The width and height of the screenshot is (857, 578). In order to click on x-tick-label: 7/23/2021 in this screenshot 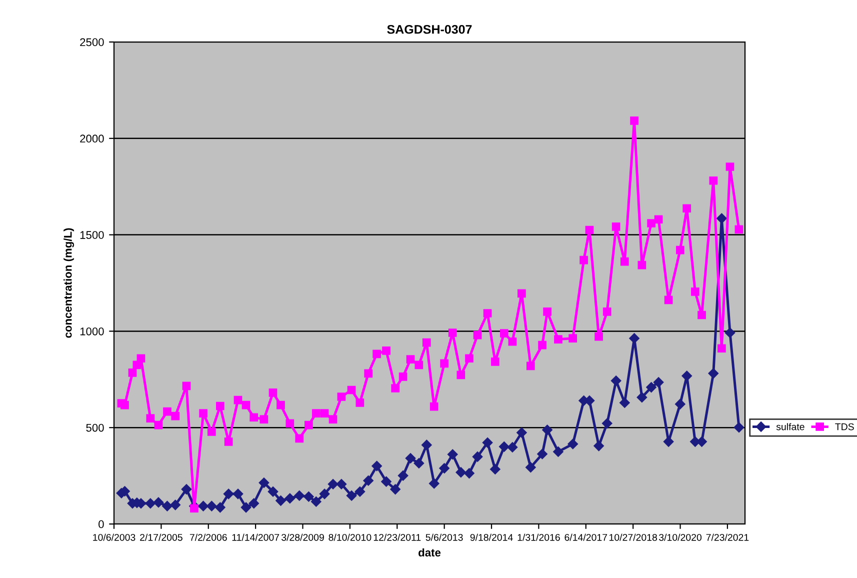, I will do `click(727, 537)`.